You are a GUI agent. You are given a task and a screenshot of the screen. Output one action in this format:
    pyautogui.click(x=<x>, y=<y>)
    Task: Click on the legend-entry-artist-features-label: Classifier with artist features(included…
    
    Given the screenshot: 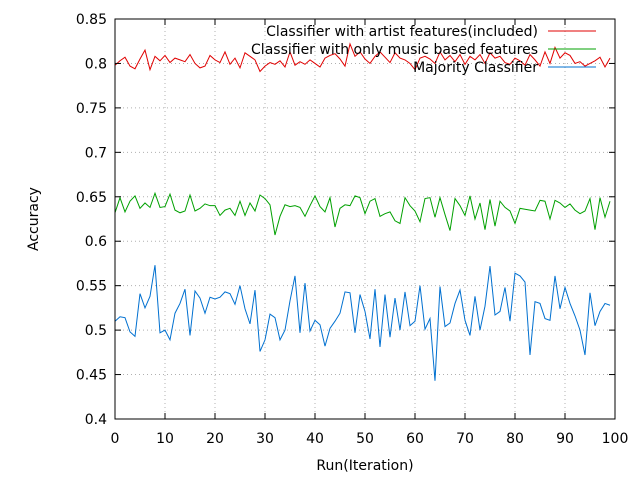 What is the action you would take?
    pyautogui.click(x=402, y=32)
    